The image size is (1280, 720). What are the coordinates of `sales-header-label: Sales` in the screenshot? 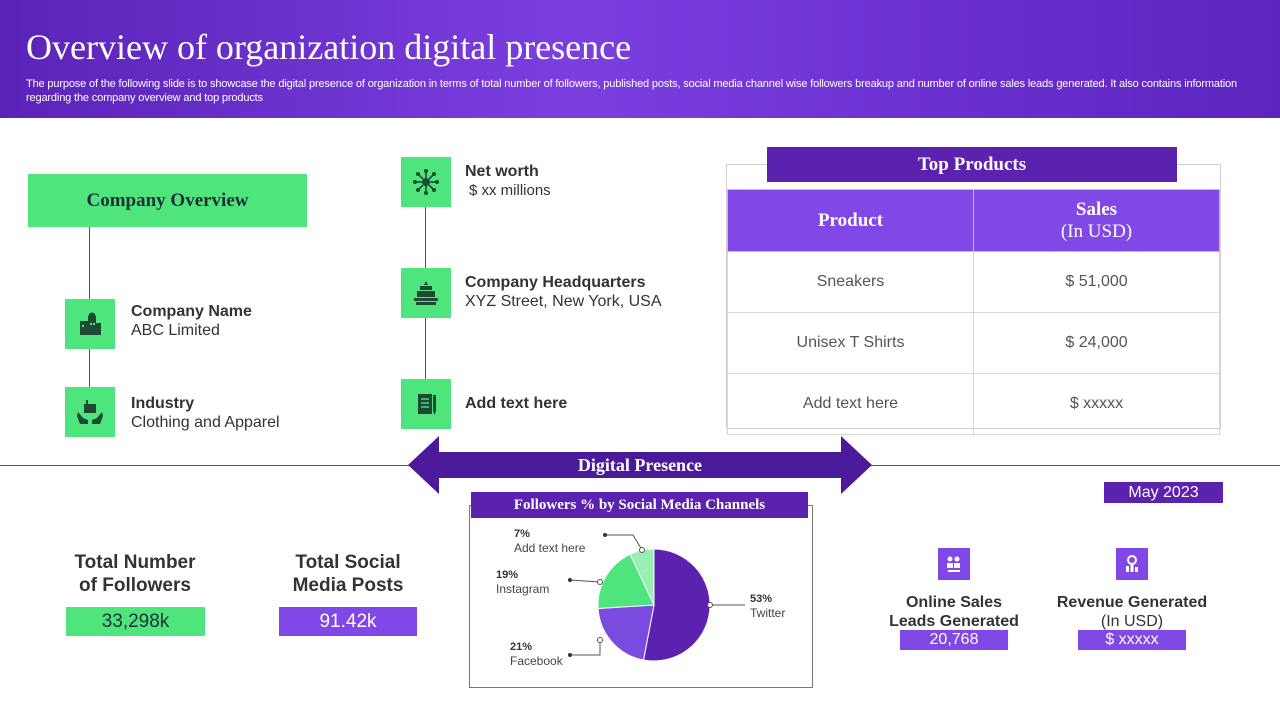 It's located at (1096, 209).